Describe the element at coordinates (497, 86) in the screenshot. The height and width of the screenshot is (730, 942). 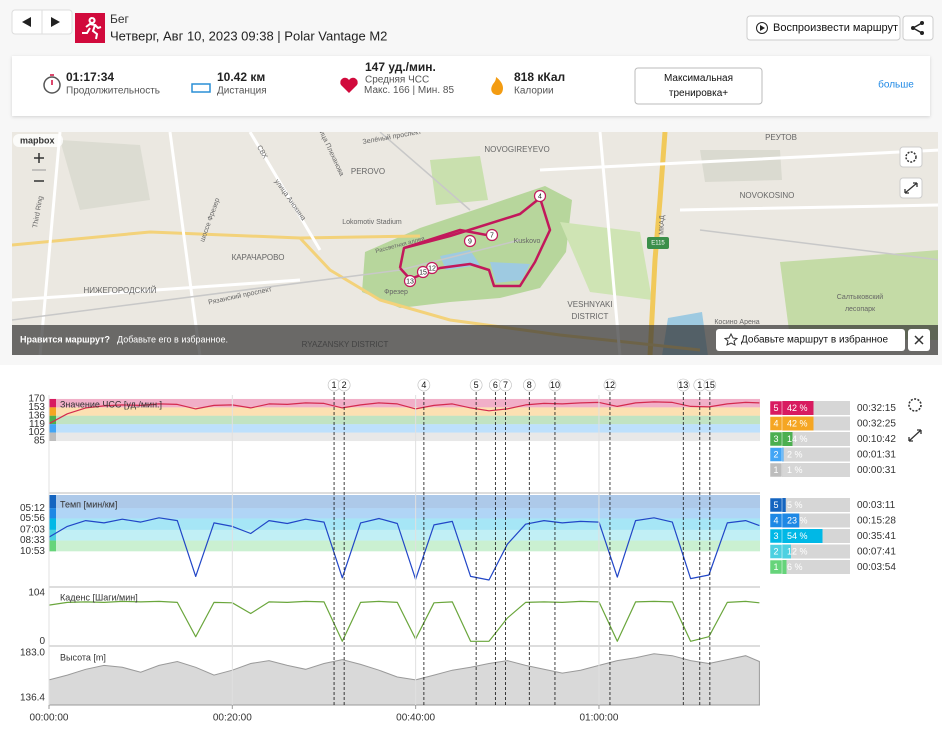
I see `calories-icon` at that location.